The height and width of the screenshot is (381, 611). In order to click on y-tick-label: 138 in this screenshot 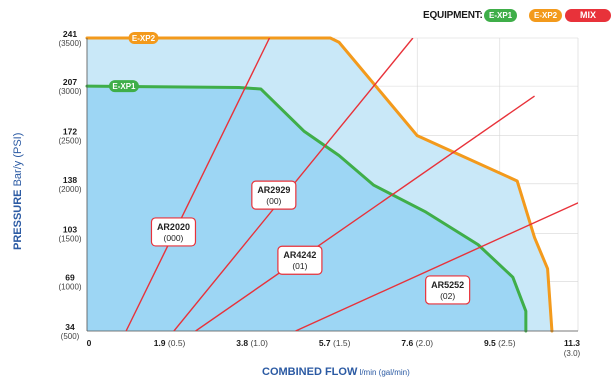, I will do `click(70, 180)`.